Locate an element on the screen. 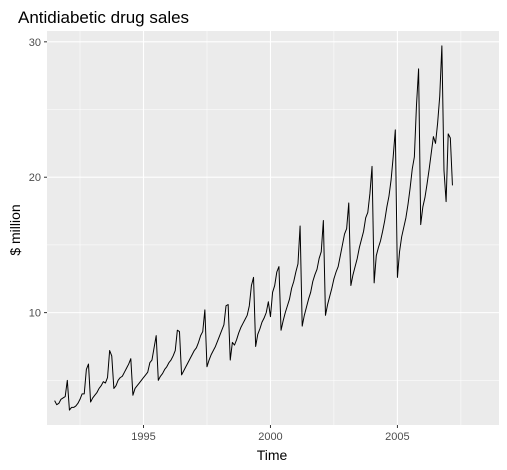 Image resolution: width=507 pixels, height=470 pixels. y-tick-label: 20 is located at coordinates (35, 178).